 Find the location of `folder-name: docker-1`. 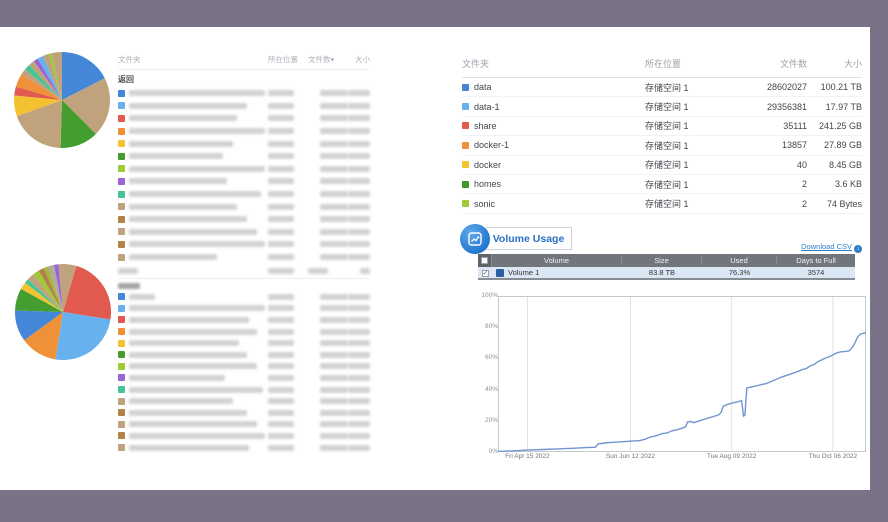

folder-name: docker-1 is located at coordinates (492, 145).